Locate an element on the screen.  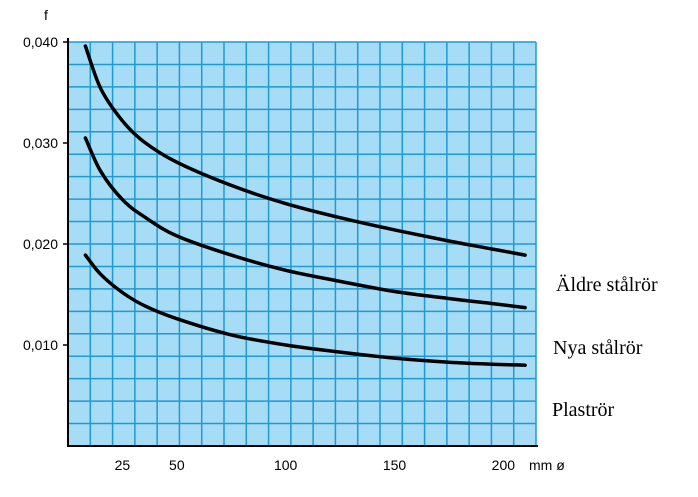
y-tick-label: 0,040 is located at coordinates (40, 42).